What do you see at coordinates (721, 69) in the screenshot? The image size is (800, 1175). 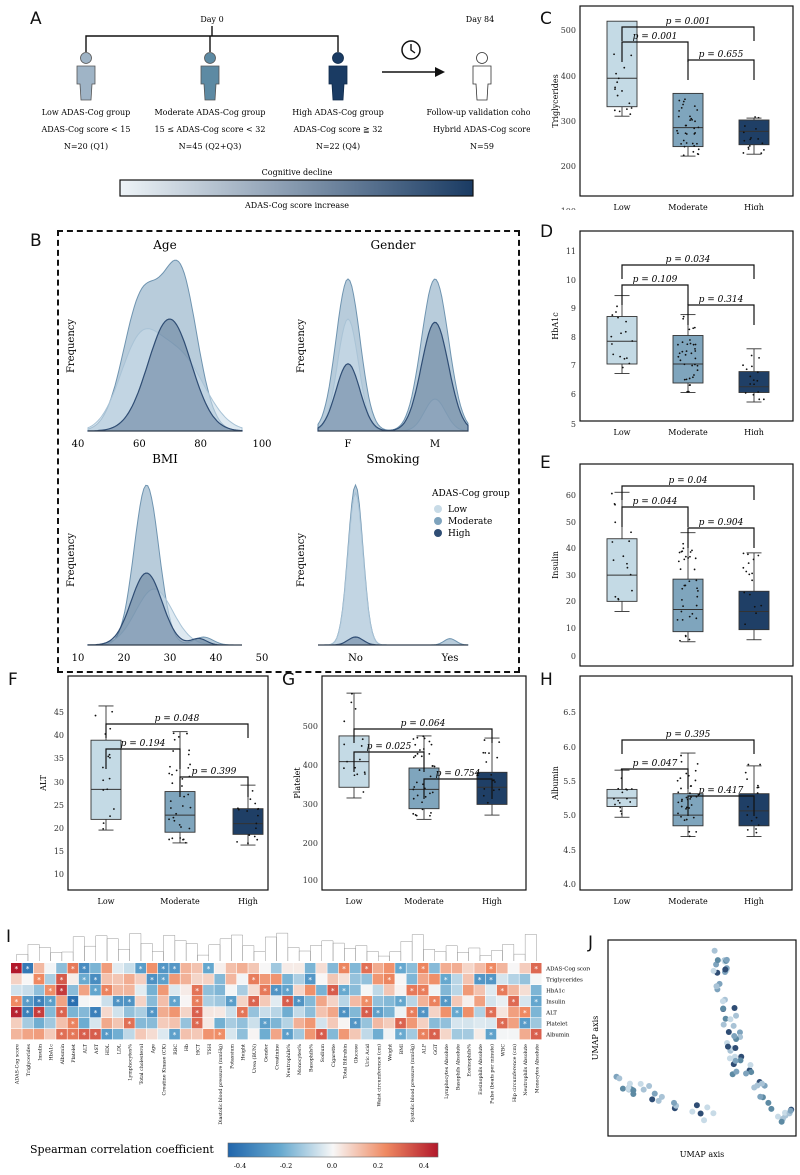 I see `bracket-moderate-high` at bounding box center [721, 69].